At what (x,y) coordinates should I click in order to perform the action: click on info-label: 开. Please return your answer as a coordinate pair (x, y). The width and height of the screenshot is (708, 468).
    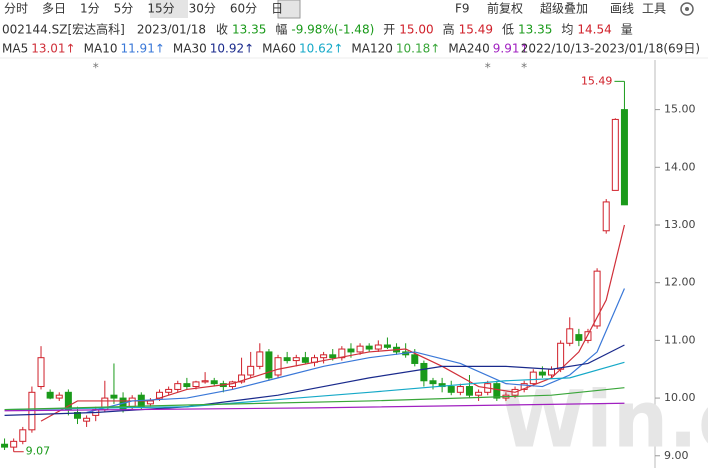
    Looking at the image, I should click on (389, 30).